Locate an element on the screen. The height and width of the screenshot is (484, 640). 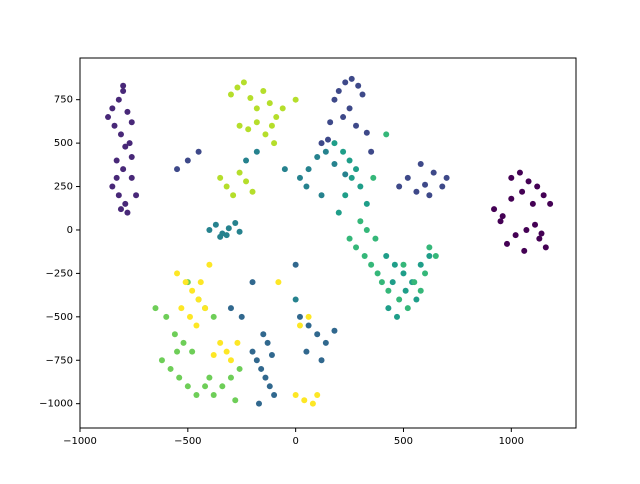
y-tick-label: 500 is located at coordinates (63, 143).